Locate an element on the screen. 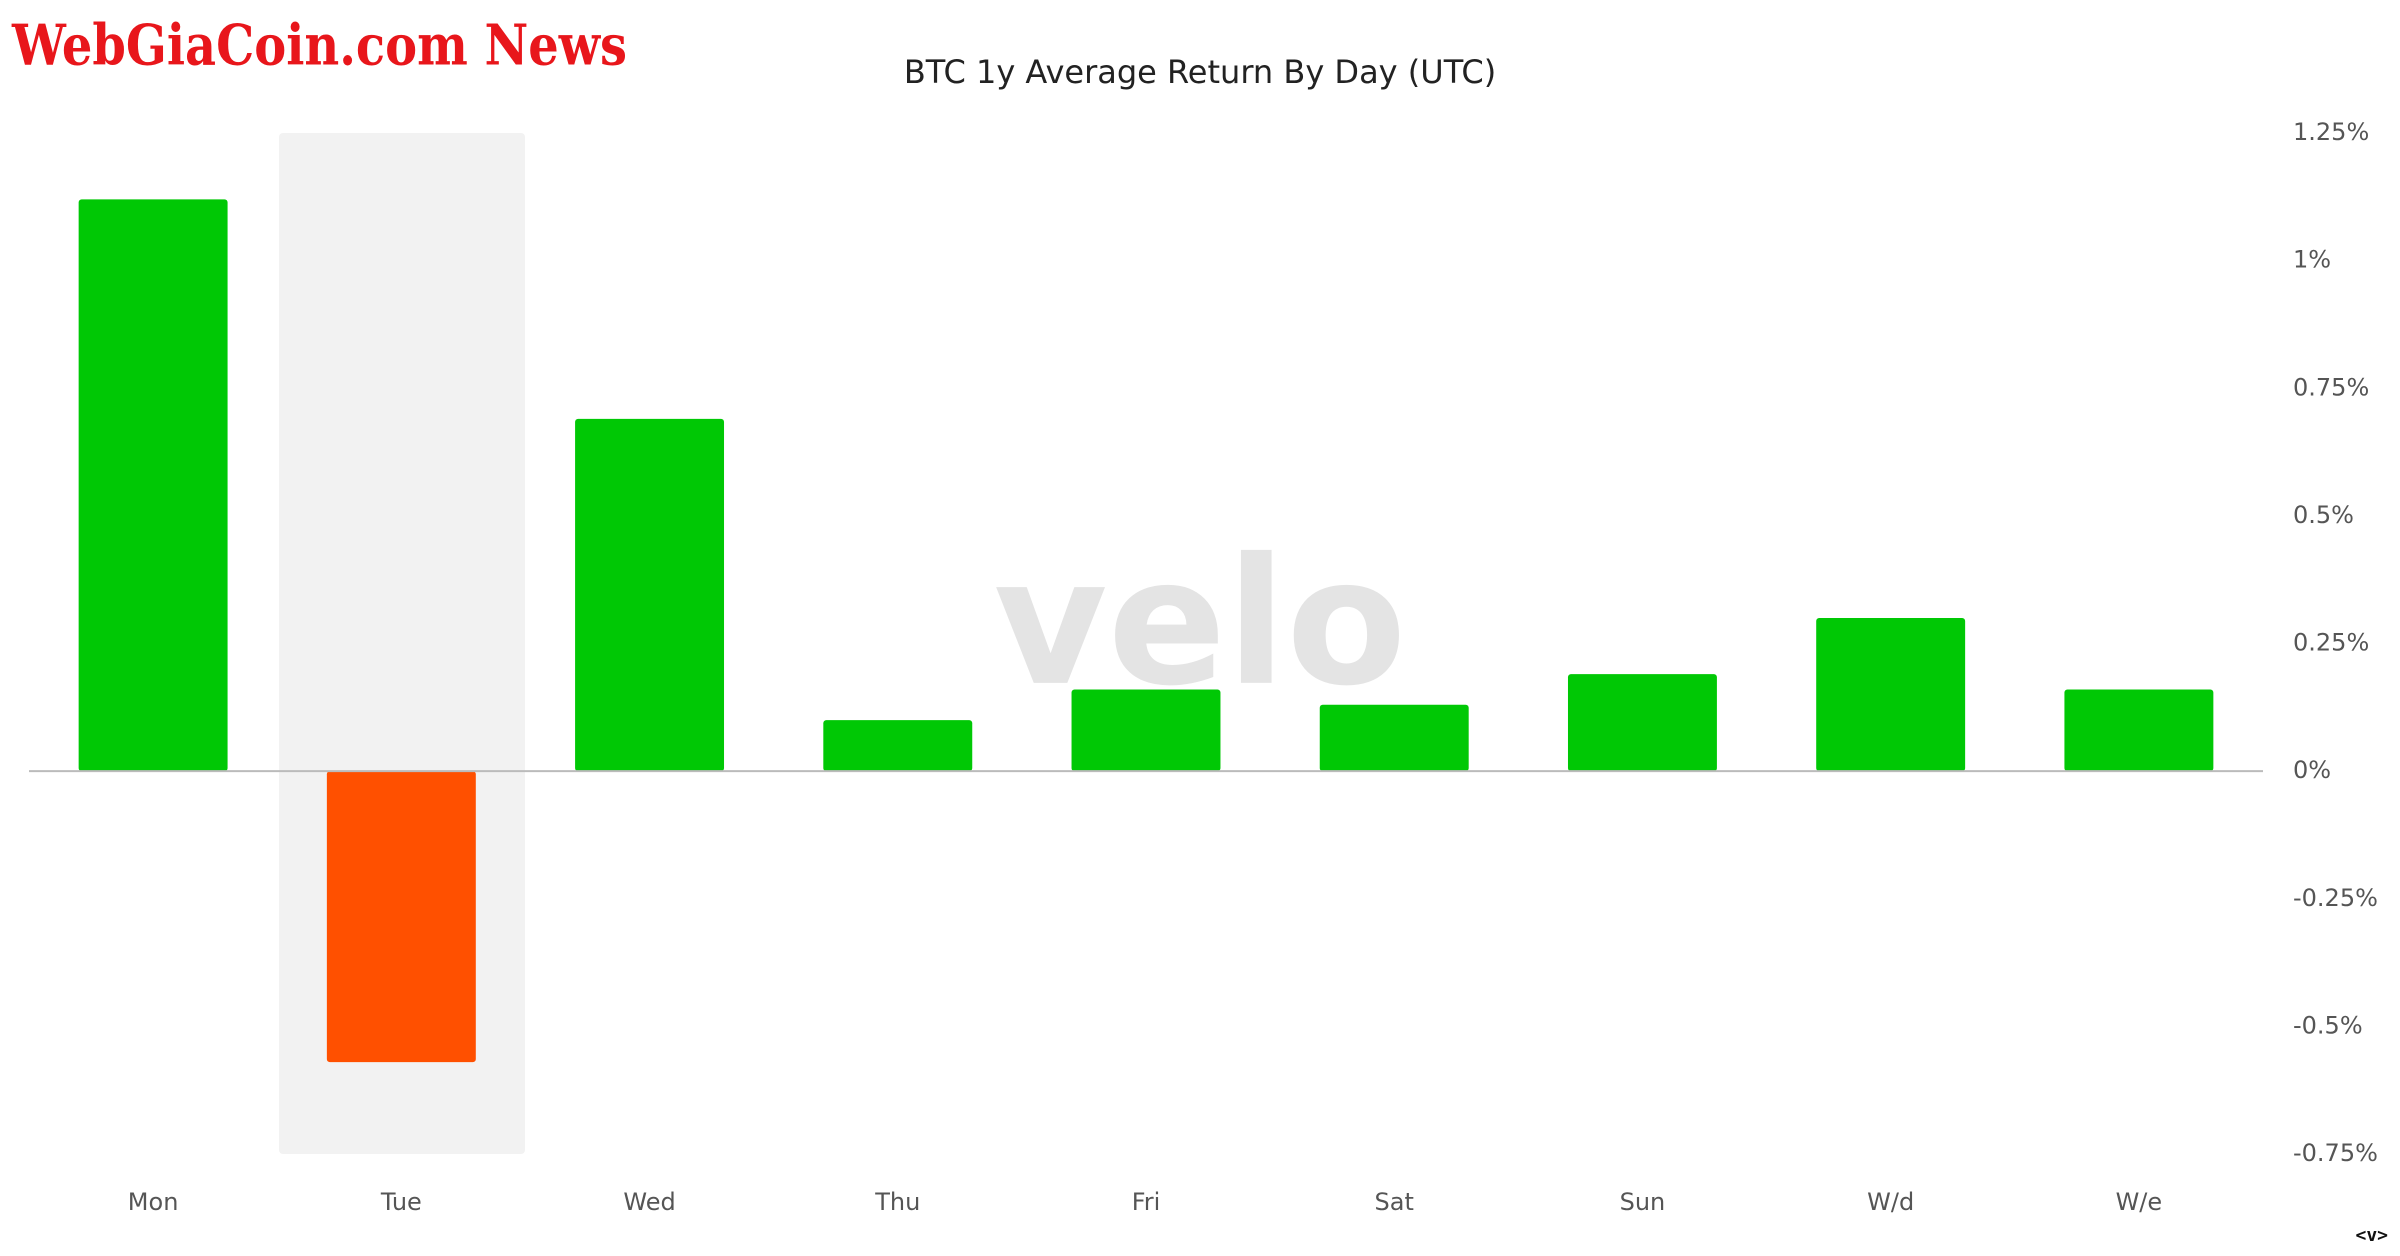  y-tick-label: 0.75% is located at coordinates (2331, 387).